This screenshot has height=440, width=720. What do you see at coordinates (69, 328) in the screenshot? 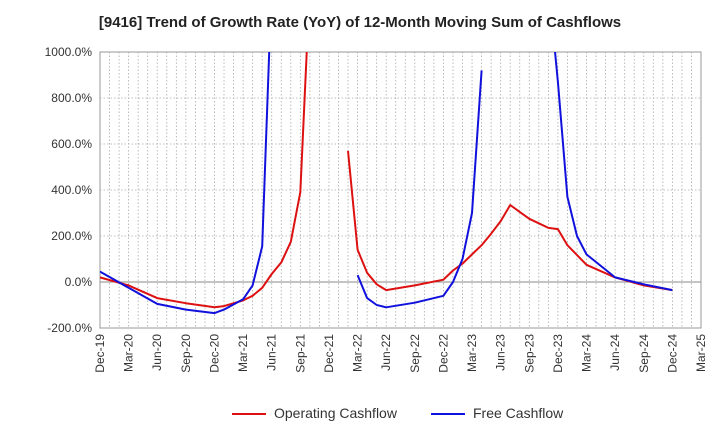
I see `y-tick-label: -200.0%` at bounding box center [69, 328].